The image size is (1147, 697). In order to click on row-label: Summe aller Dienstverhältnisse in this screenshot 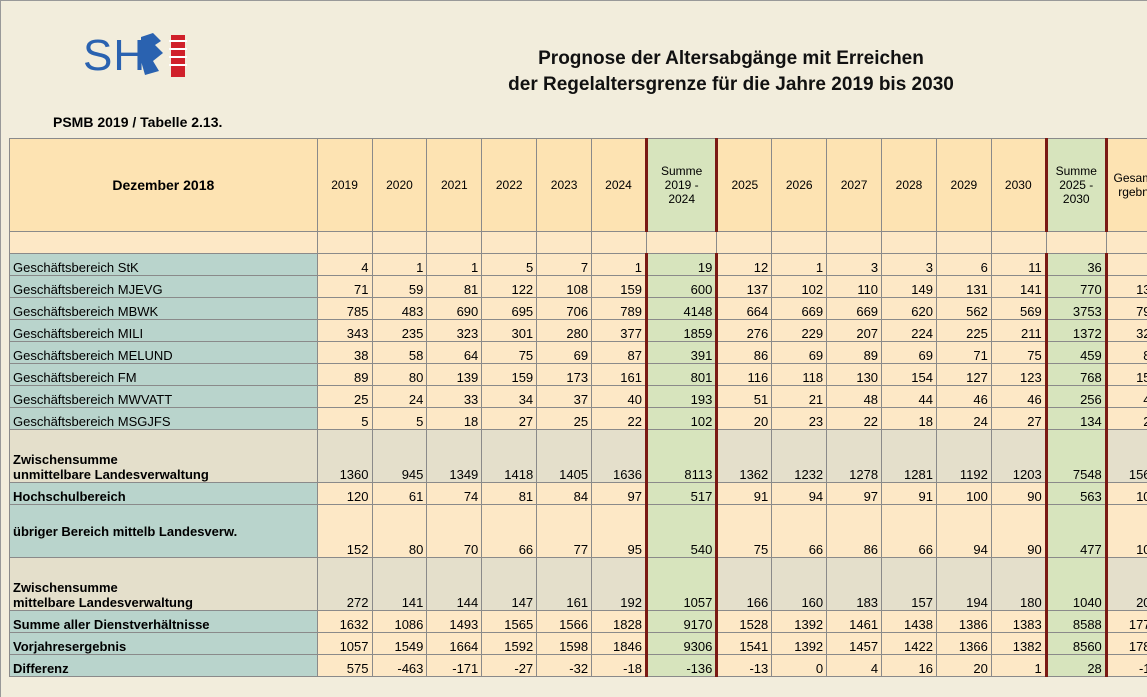, I will do `click(163, 621)`.